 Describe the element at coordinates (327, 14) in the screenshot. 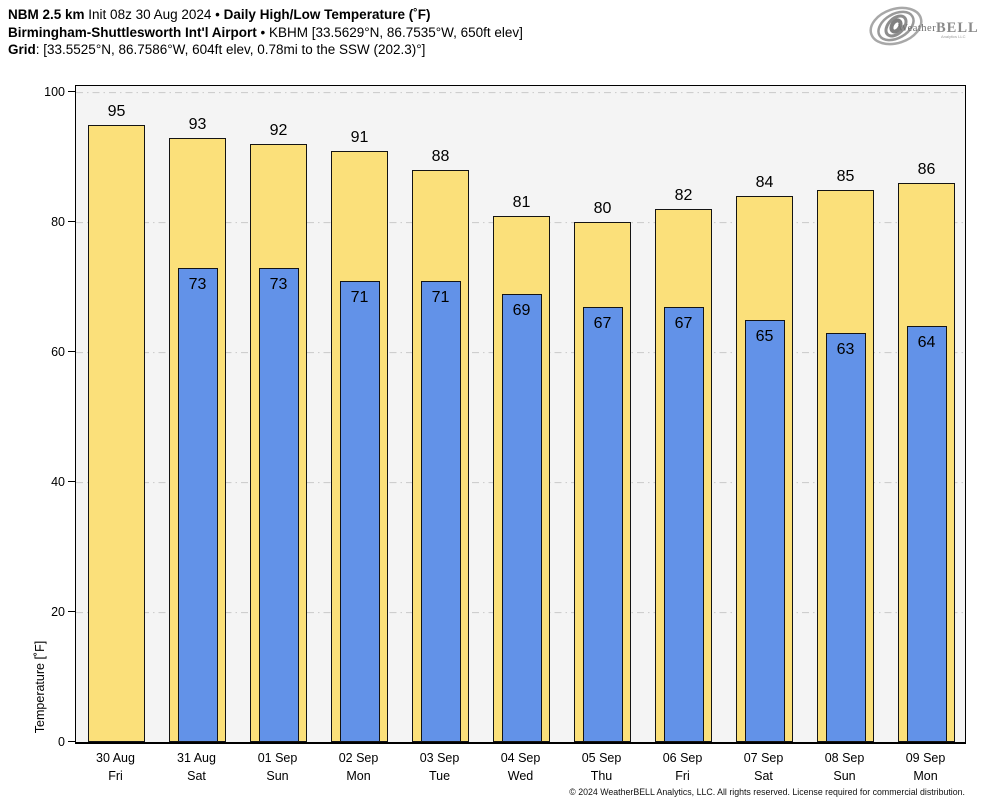

I see `chart-title: Daily High/Low Temperature (˚F)` at that location.